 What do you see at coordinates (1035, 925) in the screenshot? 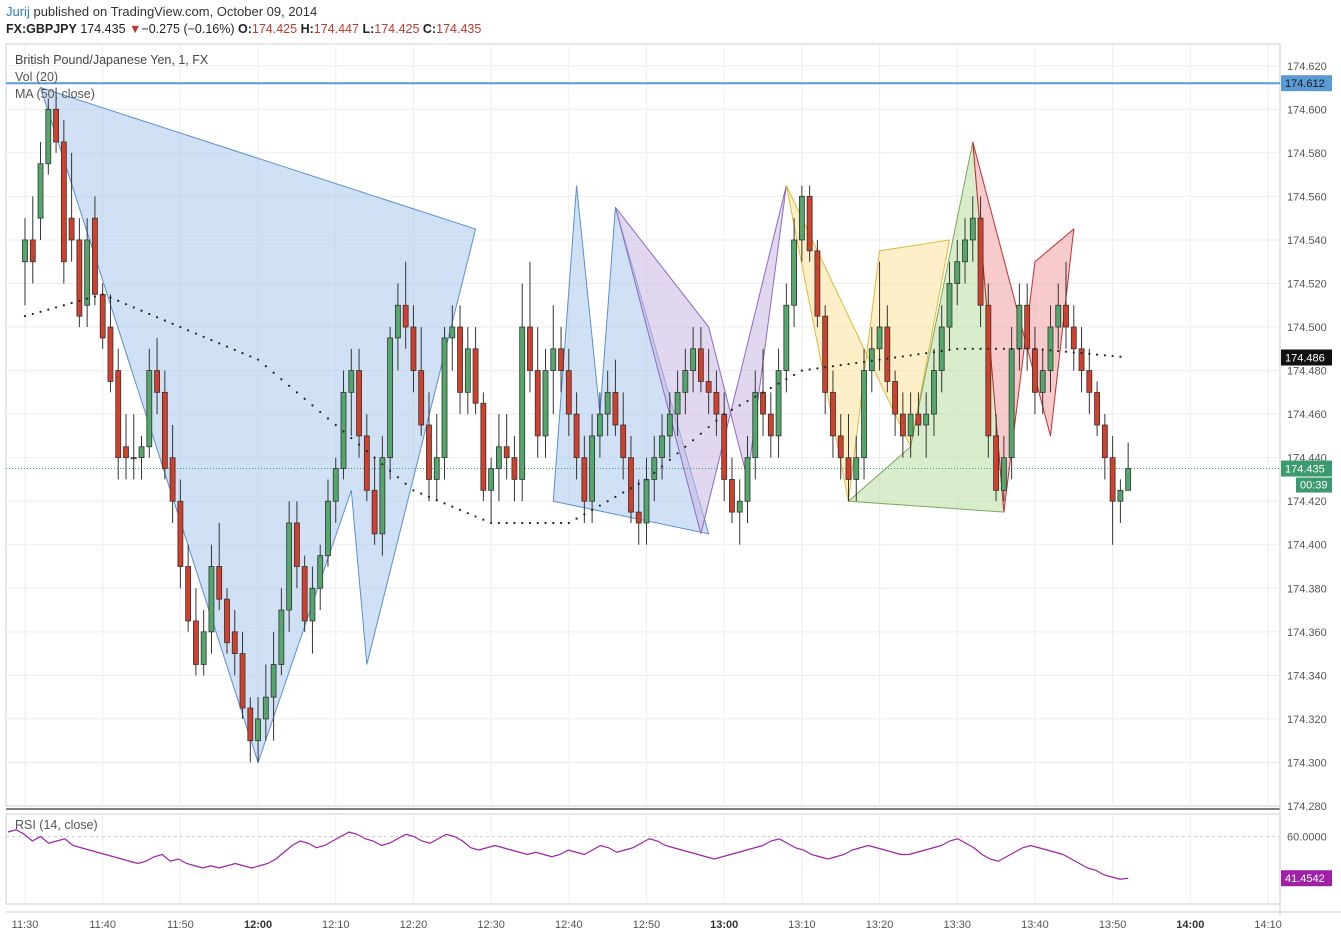
I see `time-tick-label: 13:40` at bounding box center [1035, 925].